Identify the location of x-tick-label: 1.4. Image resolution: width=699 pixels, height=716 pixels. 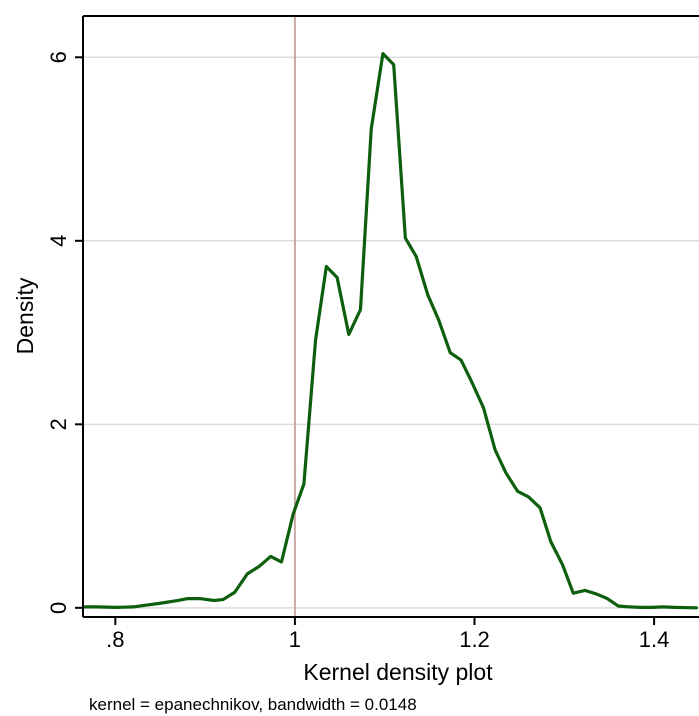
(654, 639).